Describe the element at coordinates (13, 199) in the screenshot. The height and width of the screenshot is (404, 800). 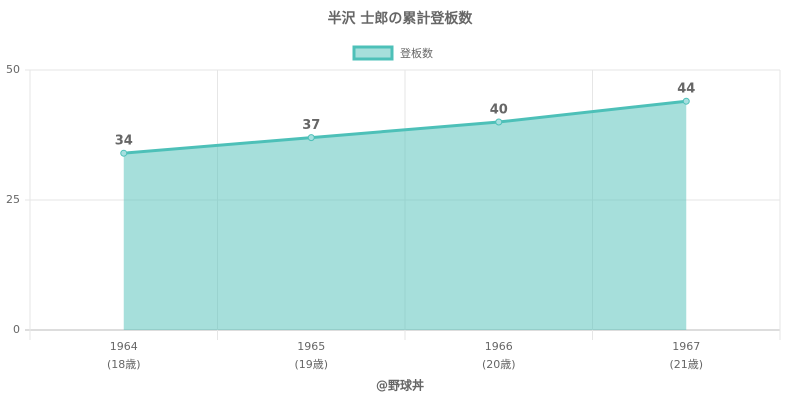
I see `y-tick-label: 25` at that location.